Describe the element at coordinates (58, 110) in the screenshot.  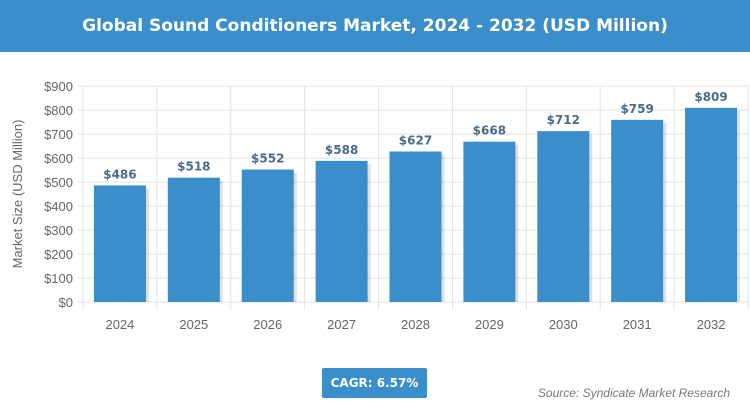
I see `y-tick-label: $800` at that location.